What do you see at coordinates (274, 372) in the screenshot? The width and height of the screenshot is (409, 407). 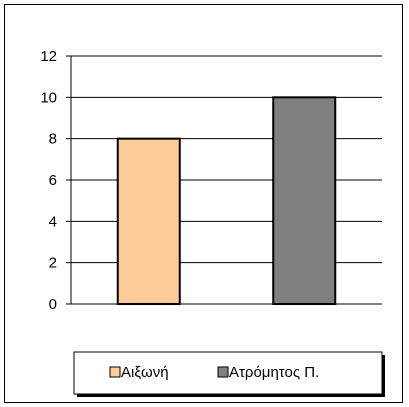 I see `legend-label-2: Ατρόμητος Π.` at bounding box center [274, 372].